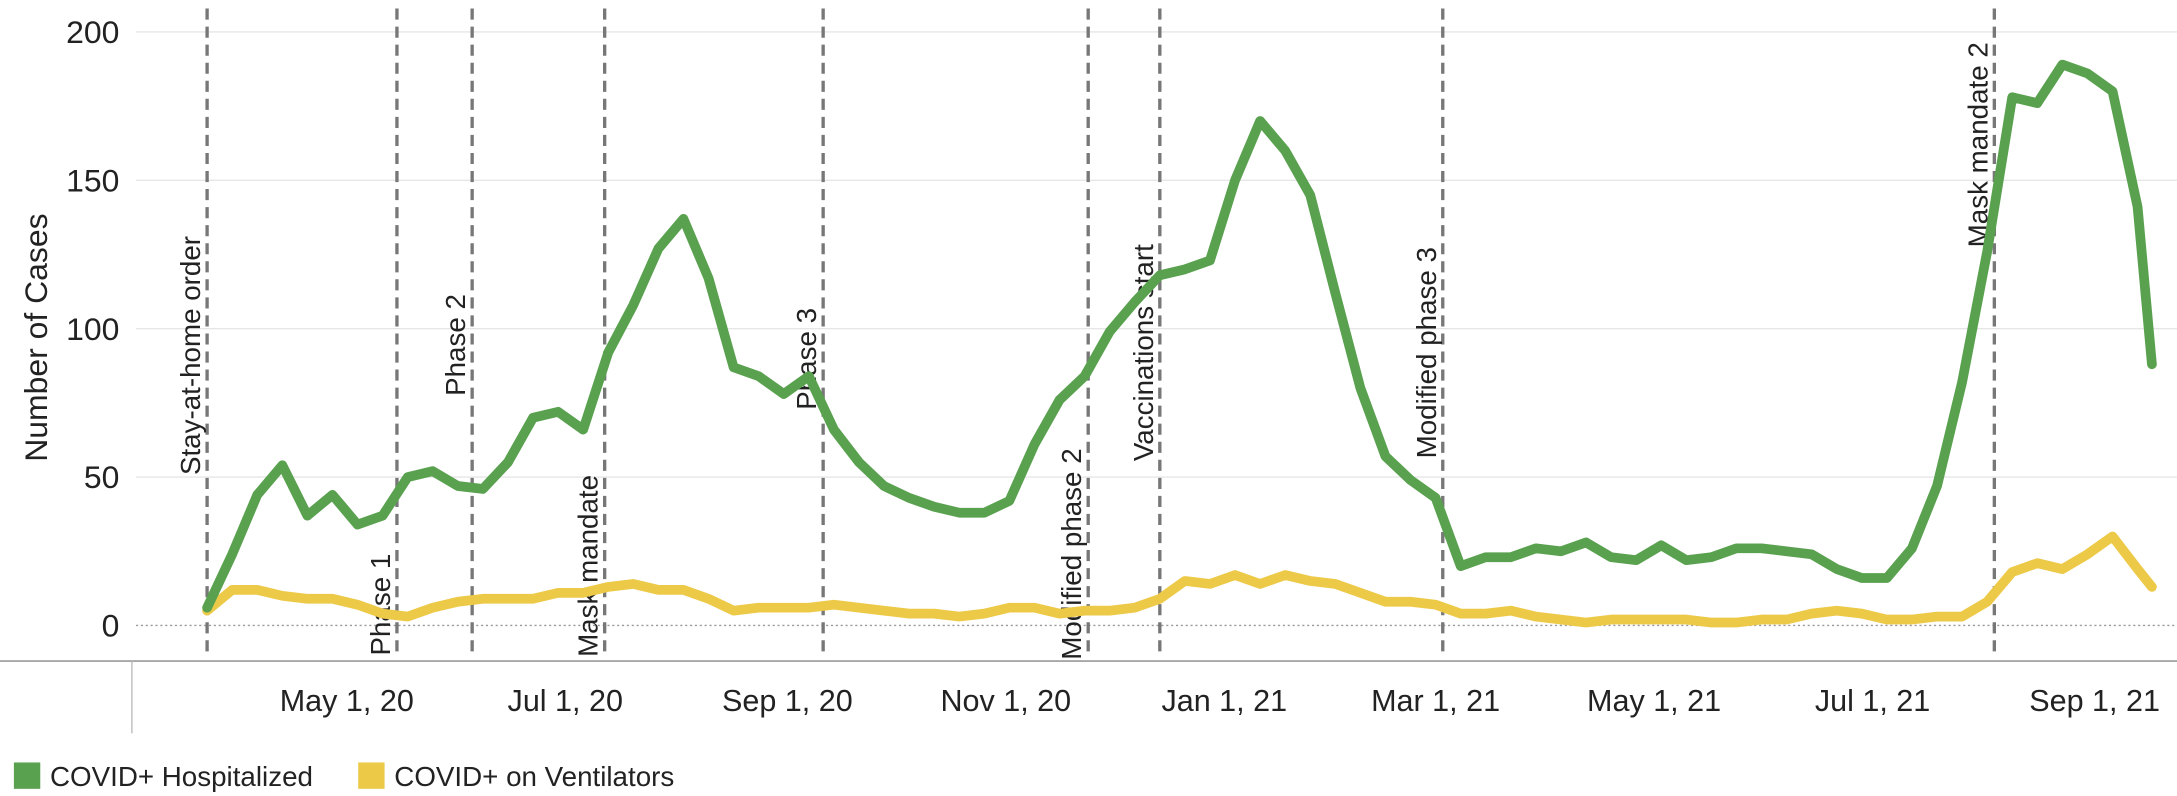 The image size is (2177, 796). Describe the element at coordinates (181, 776) in the screenshot. I see `legend-label: COVID+ Hospitalized` at that location.